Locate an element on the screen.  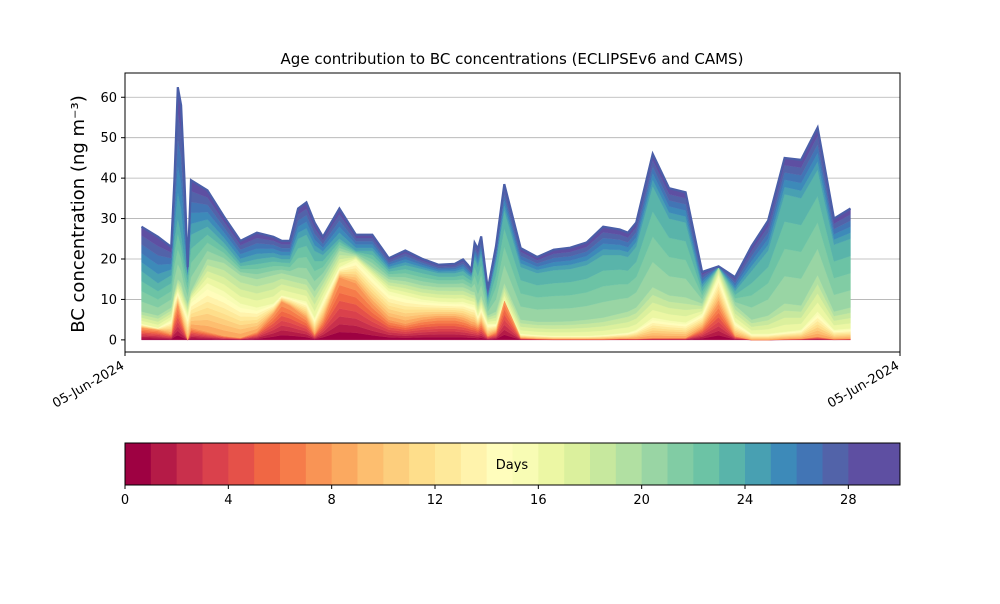
y-tick-label: 50 is located at coordinates (108, 138).